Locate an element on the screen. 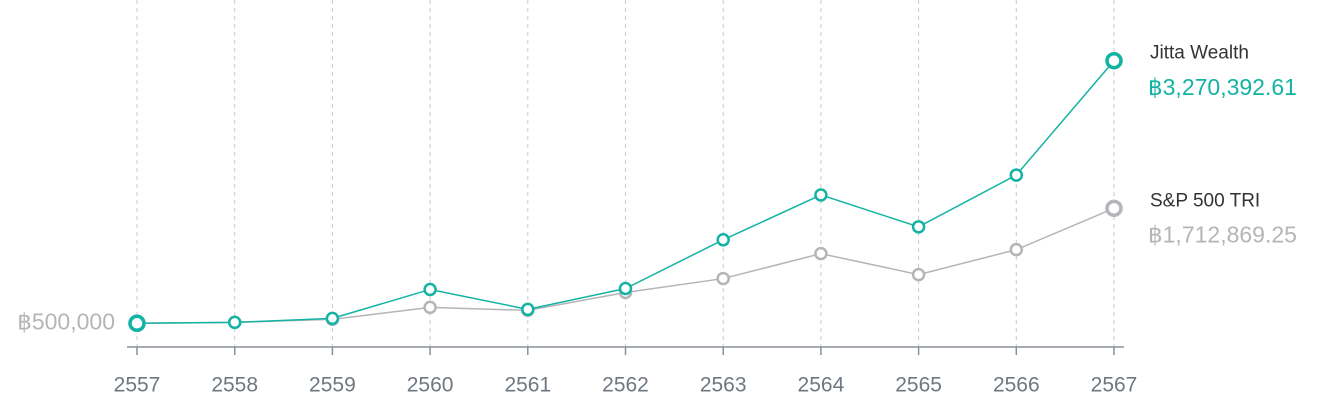  x-tick-label: 2564 is located at coordinates (821, 385).